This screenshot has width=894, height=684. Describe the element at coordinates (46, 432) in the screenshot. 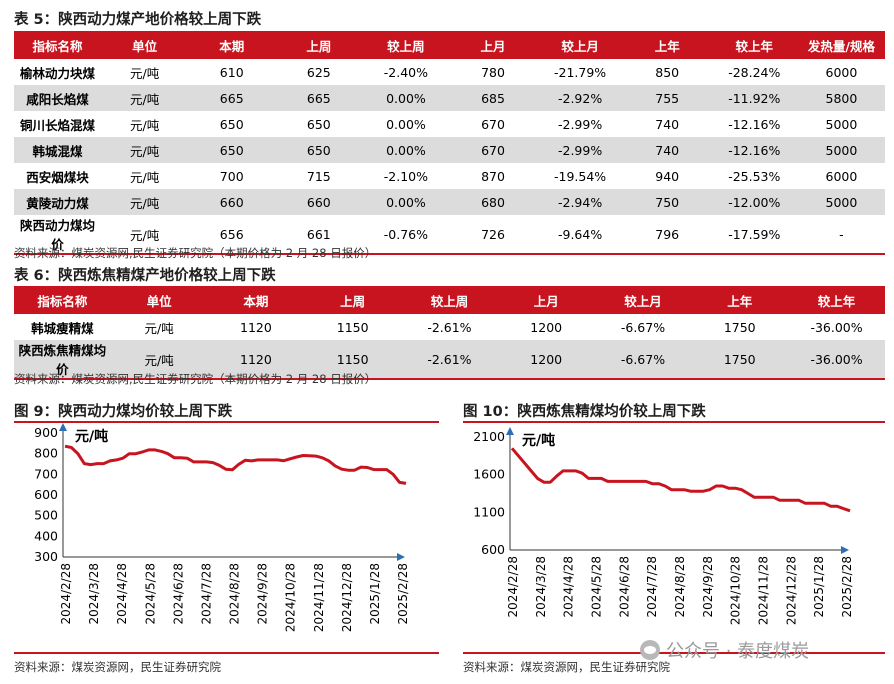

I see `y-tick-label: 900` at that location.